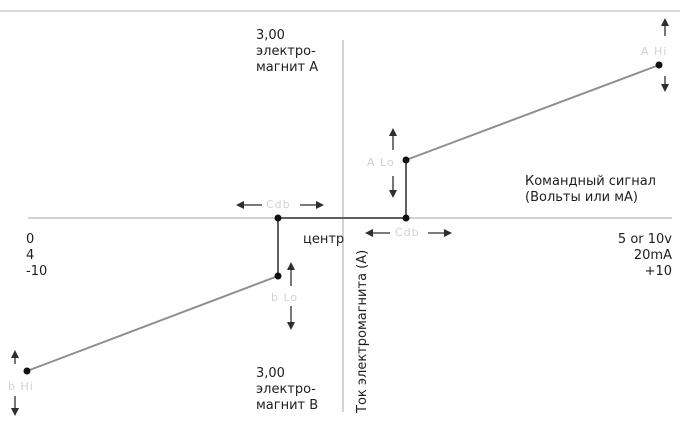 Image resolution: width=680 pixels, height=421 pixels. I want to click on command-signal-label: Командный сигнал (Вольты или мА), so click(590, 190).